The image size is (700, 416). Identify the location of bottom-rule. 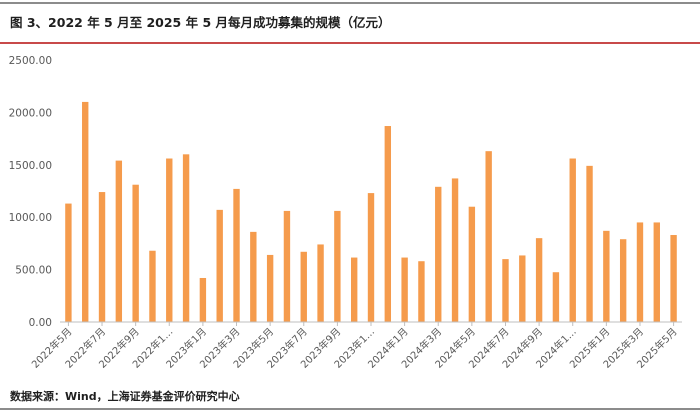
(350, 409).